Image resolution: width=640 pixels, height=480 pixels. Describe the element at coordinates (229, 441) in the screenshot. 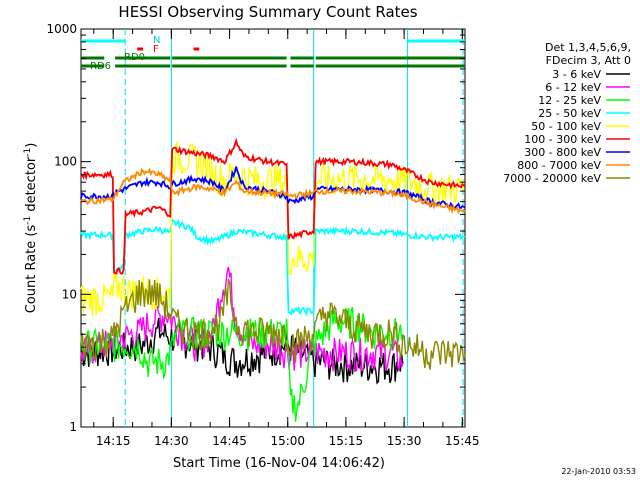

I see `x-tick-label: 14:45` at that location.